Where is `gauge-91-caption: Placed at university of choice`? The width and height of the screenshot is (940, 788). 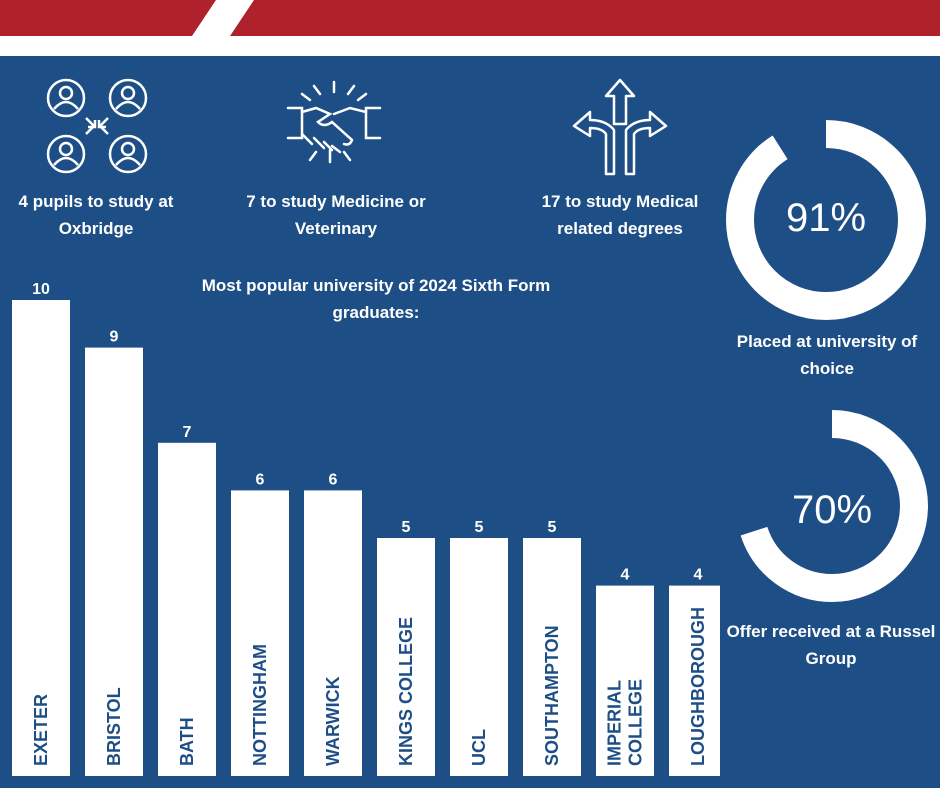 gauge-91-caption: Placed at university of choice is located at coordinates (827, 355).